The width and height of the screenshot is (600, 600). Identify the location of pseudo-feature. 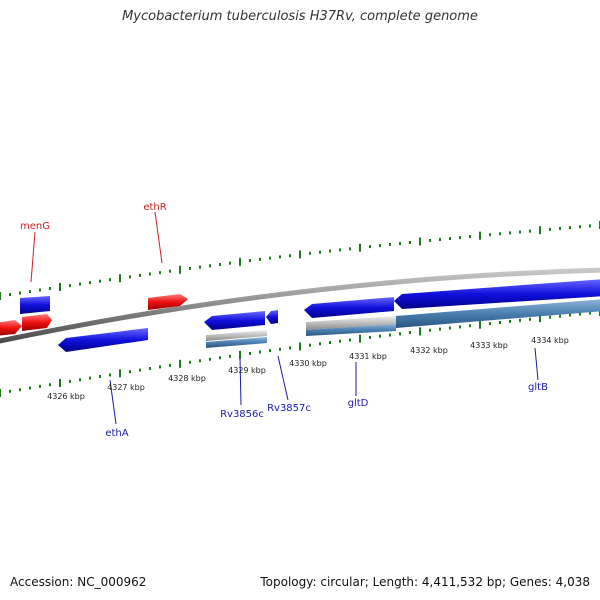
(236, 335).